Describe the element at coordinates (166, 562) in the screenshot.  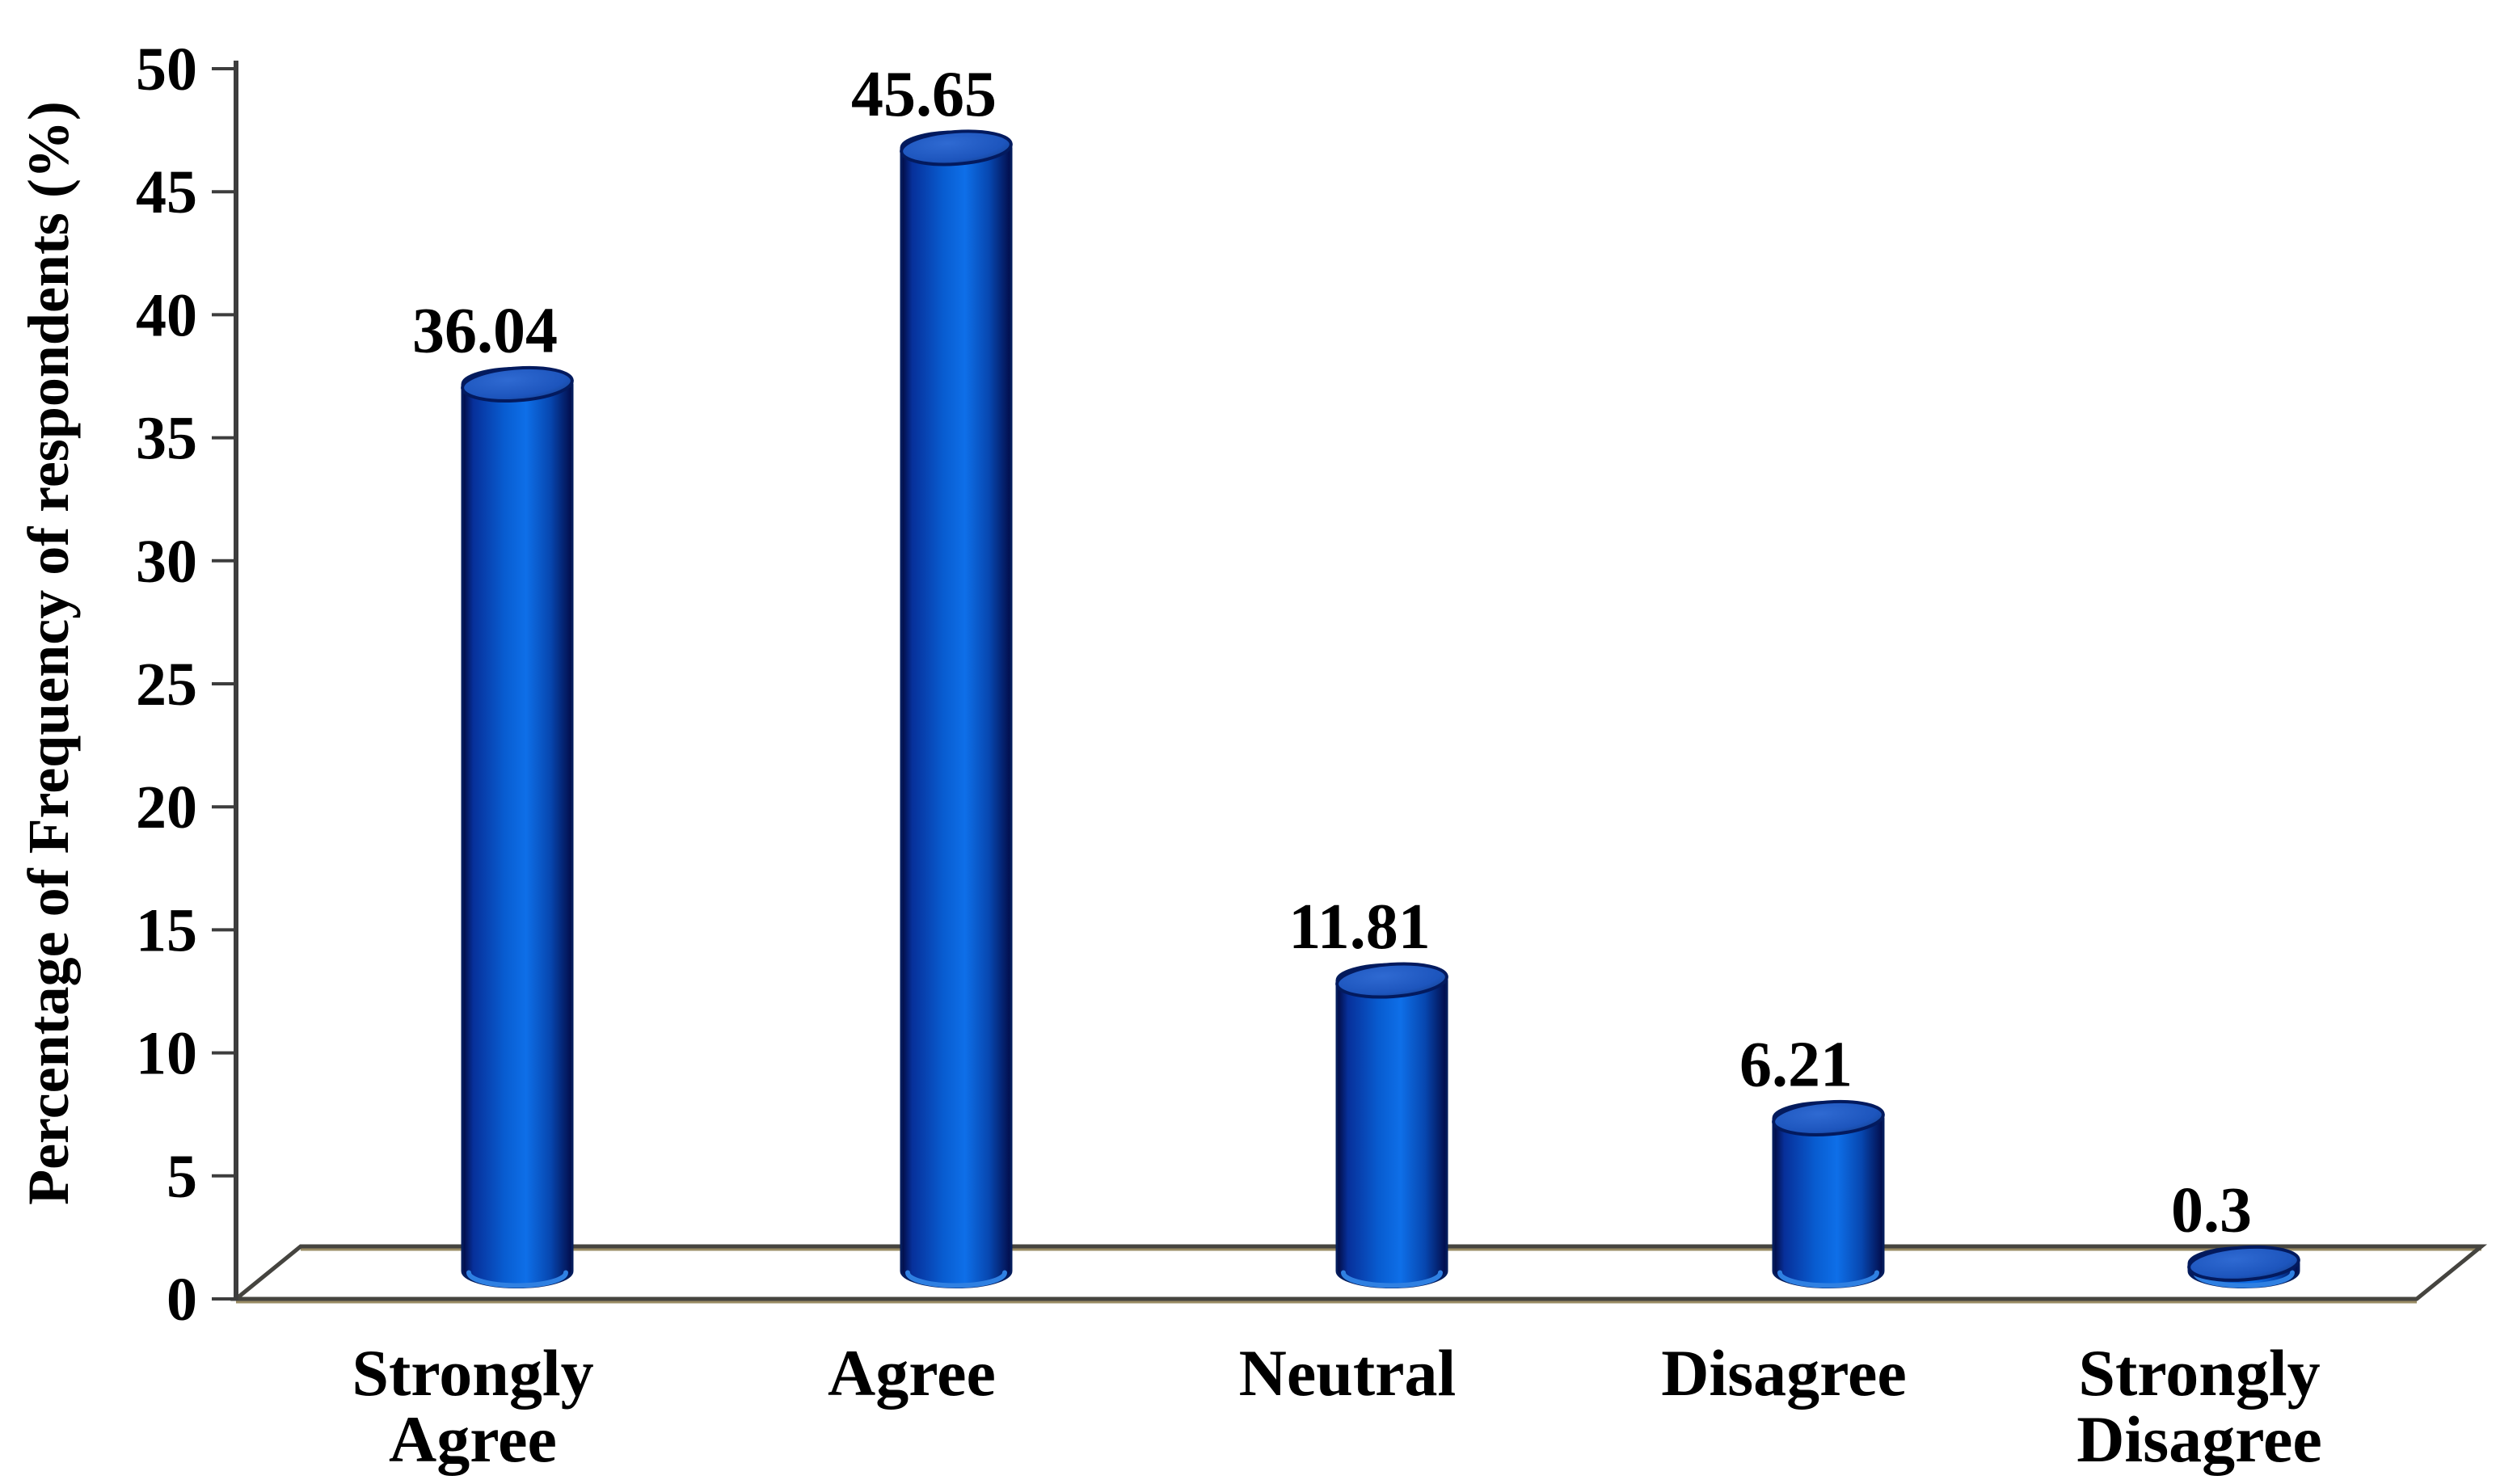
I see `y-tick-label: 30` at that location.